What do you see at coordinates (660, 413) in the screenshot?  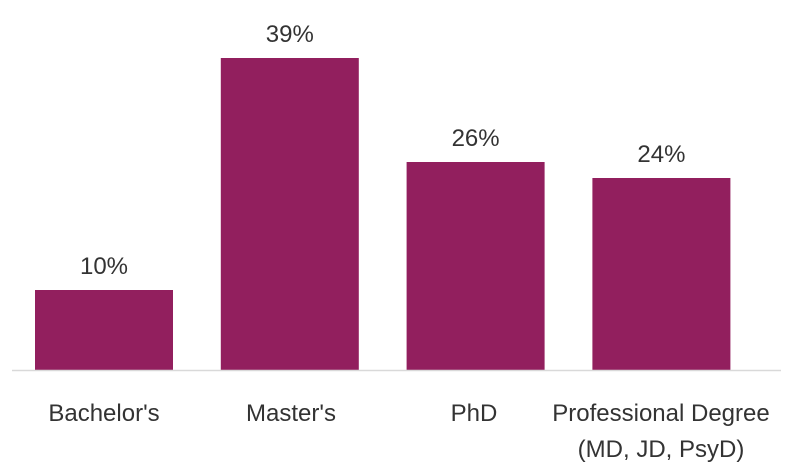 I see `category-label-3-line-0: Professional Degree` at bounding box center [660, 413].